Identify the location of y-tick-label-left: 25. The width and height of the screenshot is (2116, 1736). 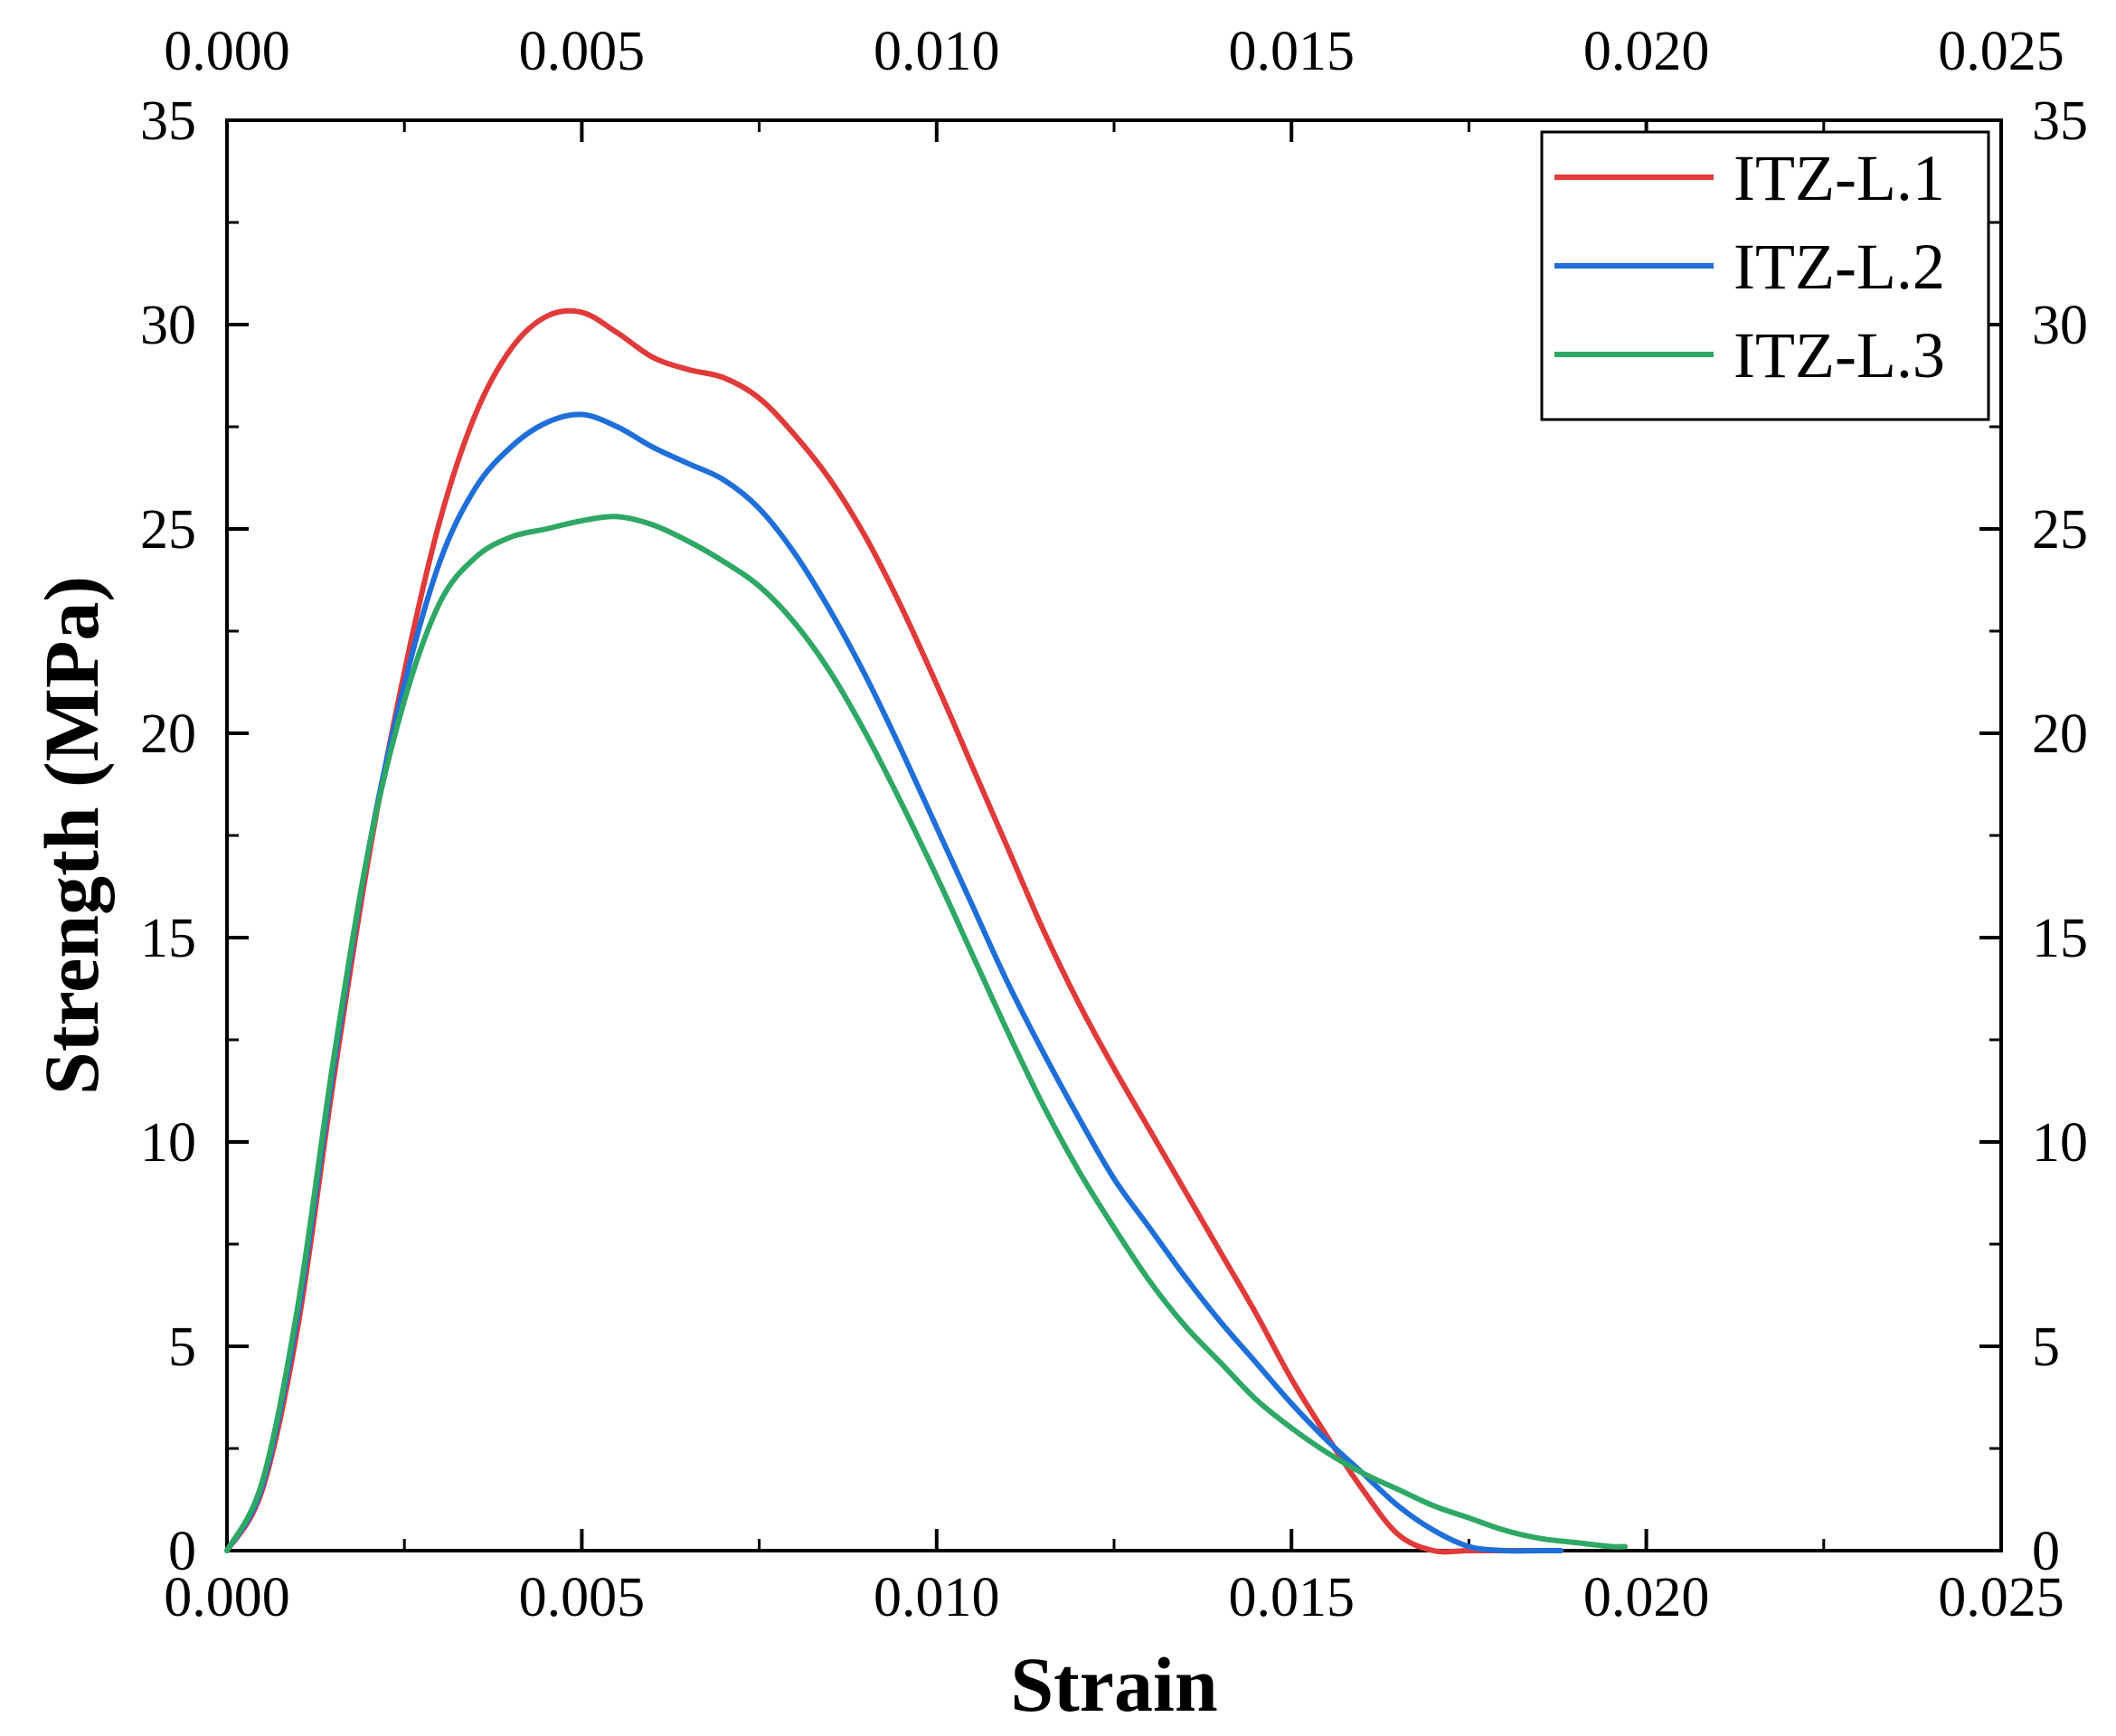
(168, 530).